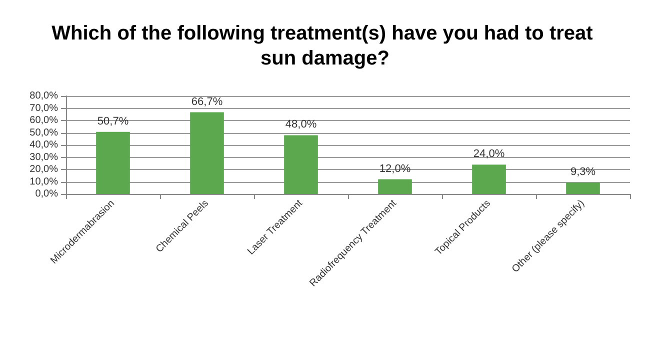  Describe the element at coordinates (207, 102) in the screenshot. I see `data-label: 66,7%` at that location.